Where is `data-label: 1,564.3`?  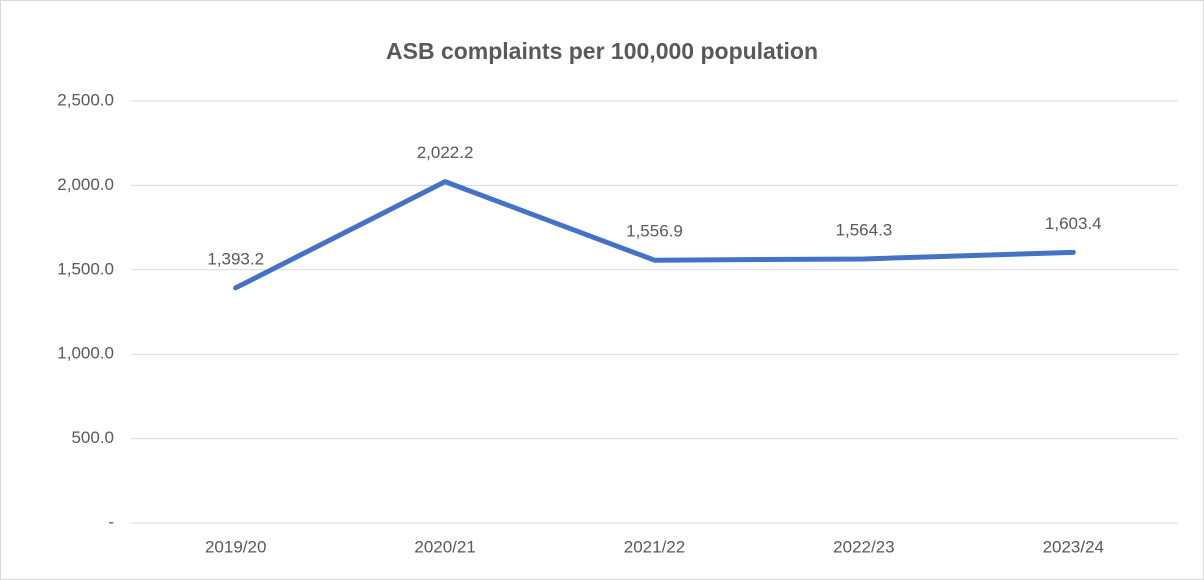 data-label: 1,564.3 is located at coordinates (864, 229).